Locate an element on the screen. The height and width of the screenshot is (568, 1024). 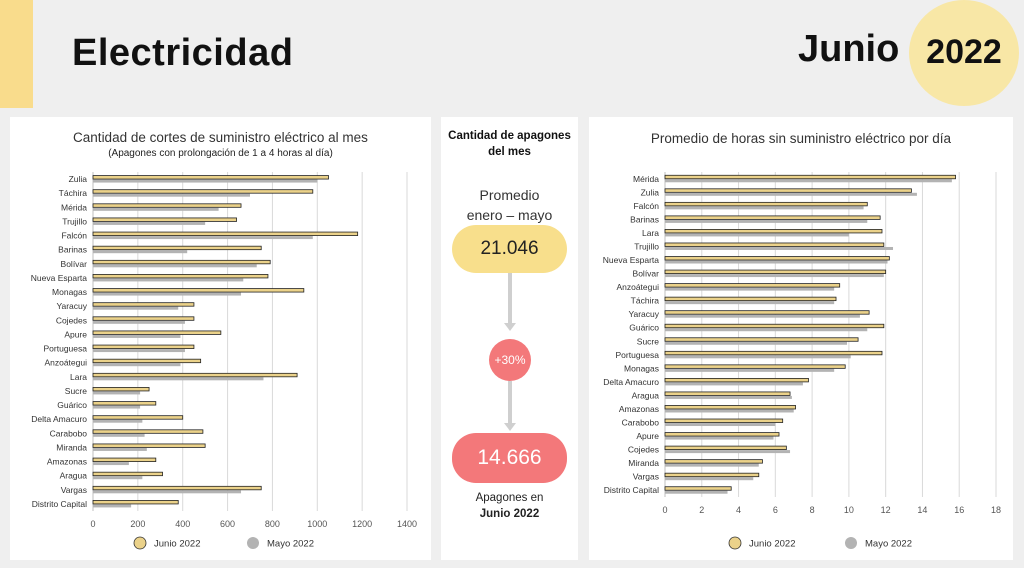
legend-label-junio: Junio 2022 is located at coordinates (772, 544).